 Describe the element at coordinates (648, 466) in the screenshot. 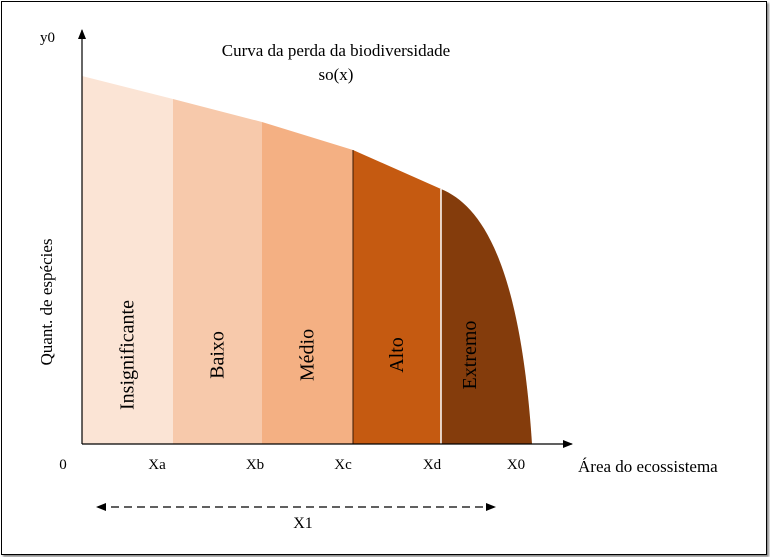

I see `x-axis-label: Área do ecossistema` at that location.